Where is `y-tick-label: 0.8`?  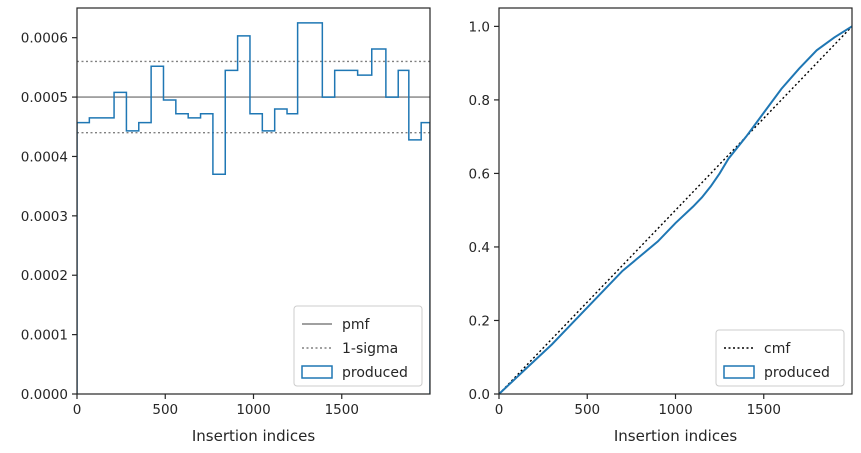 y-tick-label: 0.8 is located at coordinates (479, 101).